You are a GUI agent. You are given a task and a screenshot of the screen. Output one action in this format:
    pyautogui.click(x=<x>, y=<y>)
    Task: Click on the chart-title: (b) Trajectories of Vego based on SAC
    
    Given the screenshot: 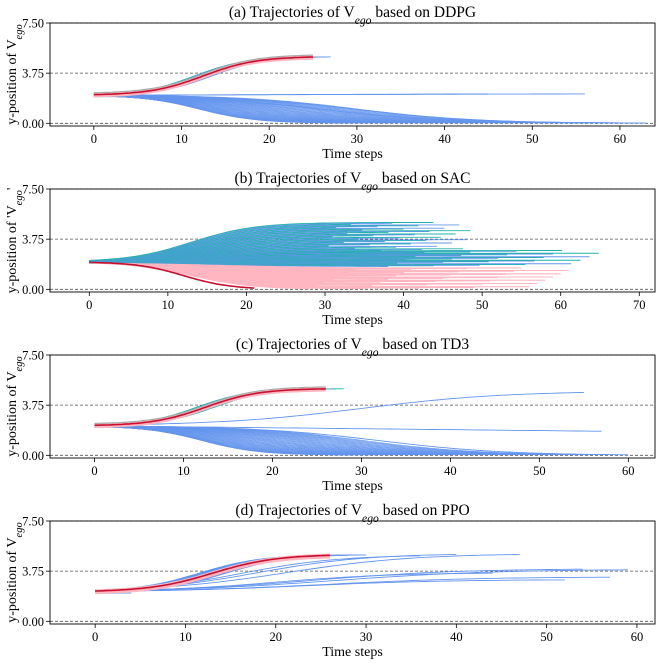 What is the action you would take?
    pyautogui.click(x=352, y=181)
    